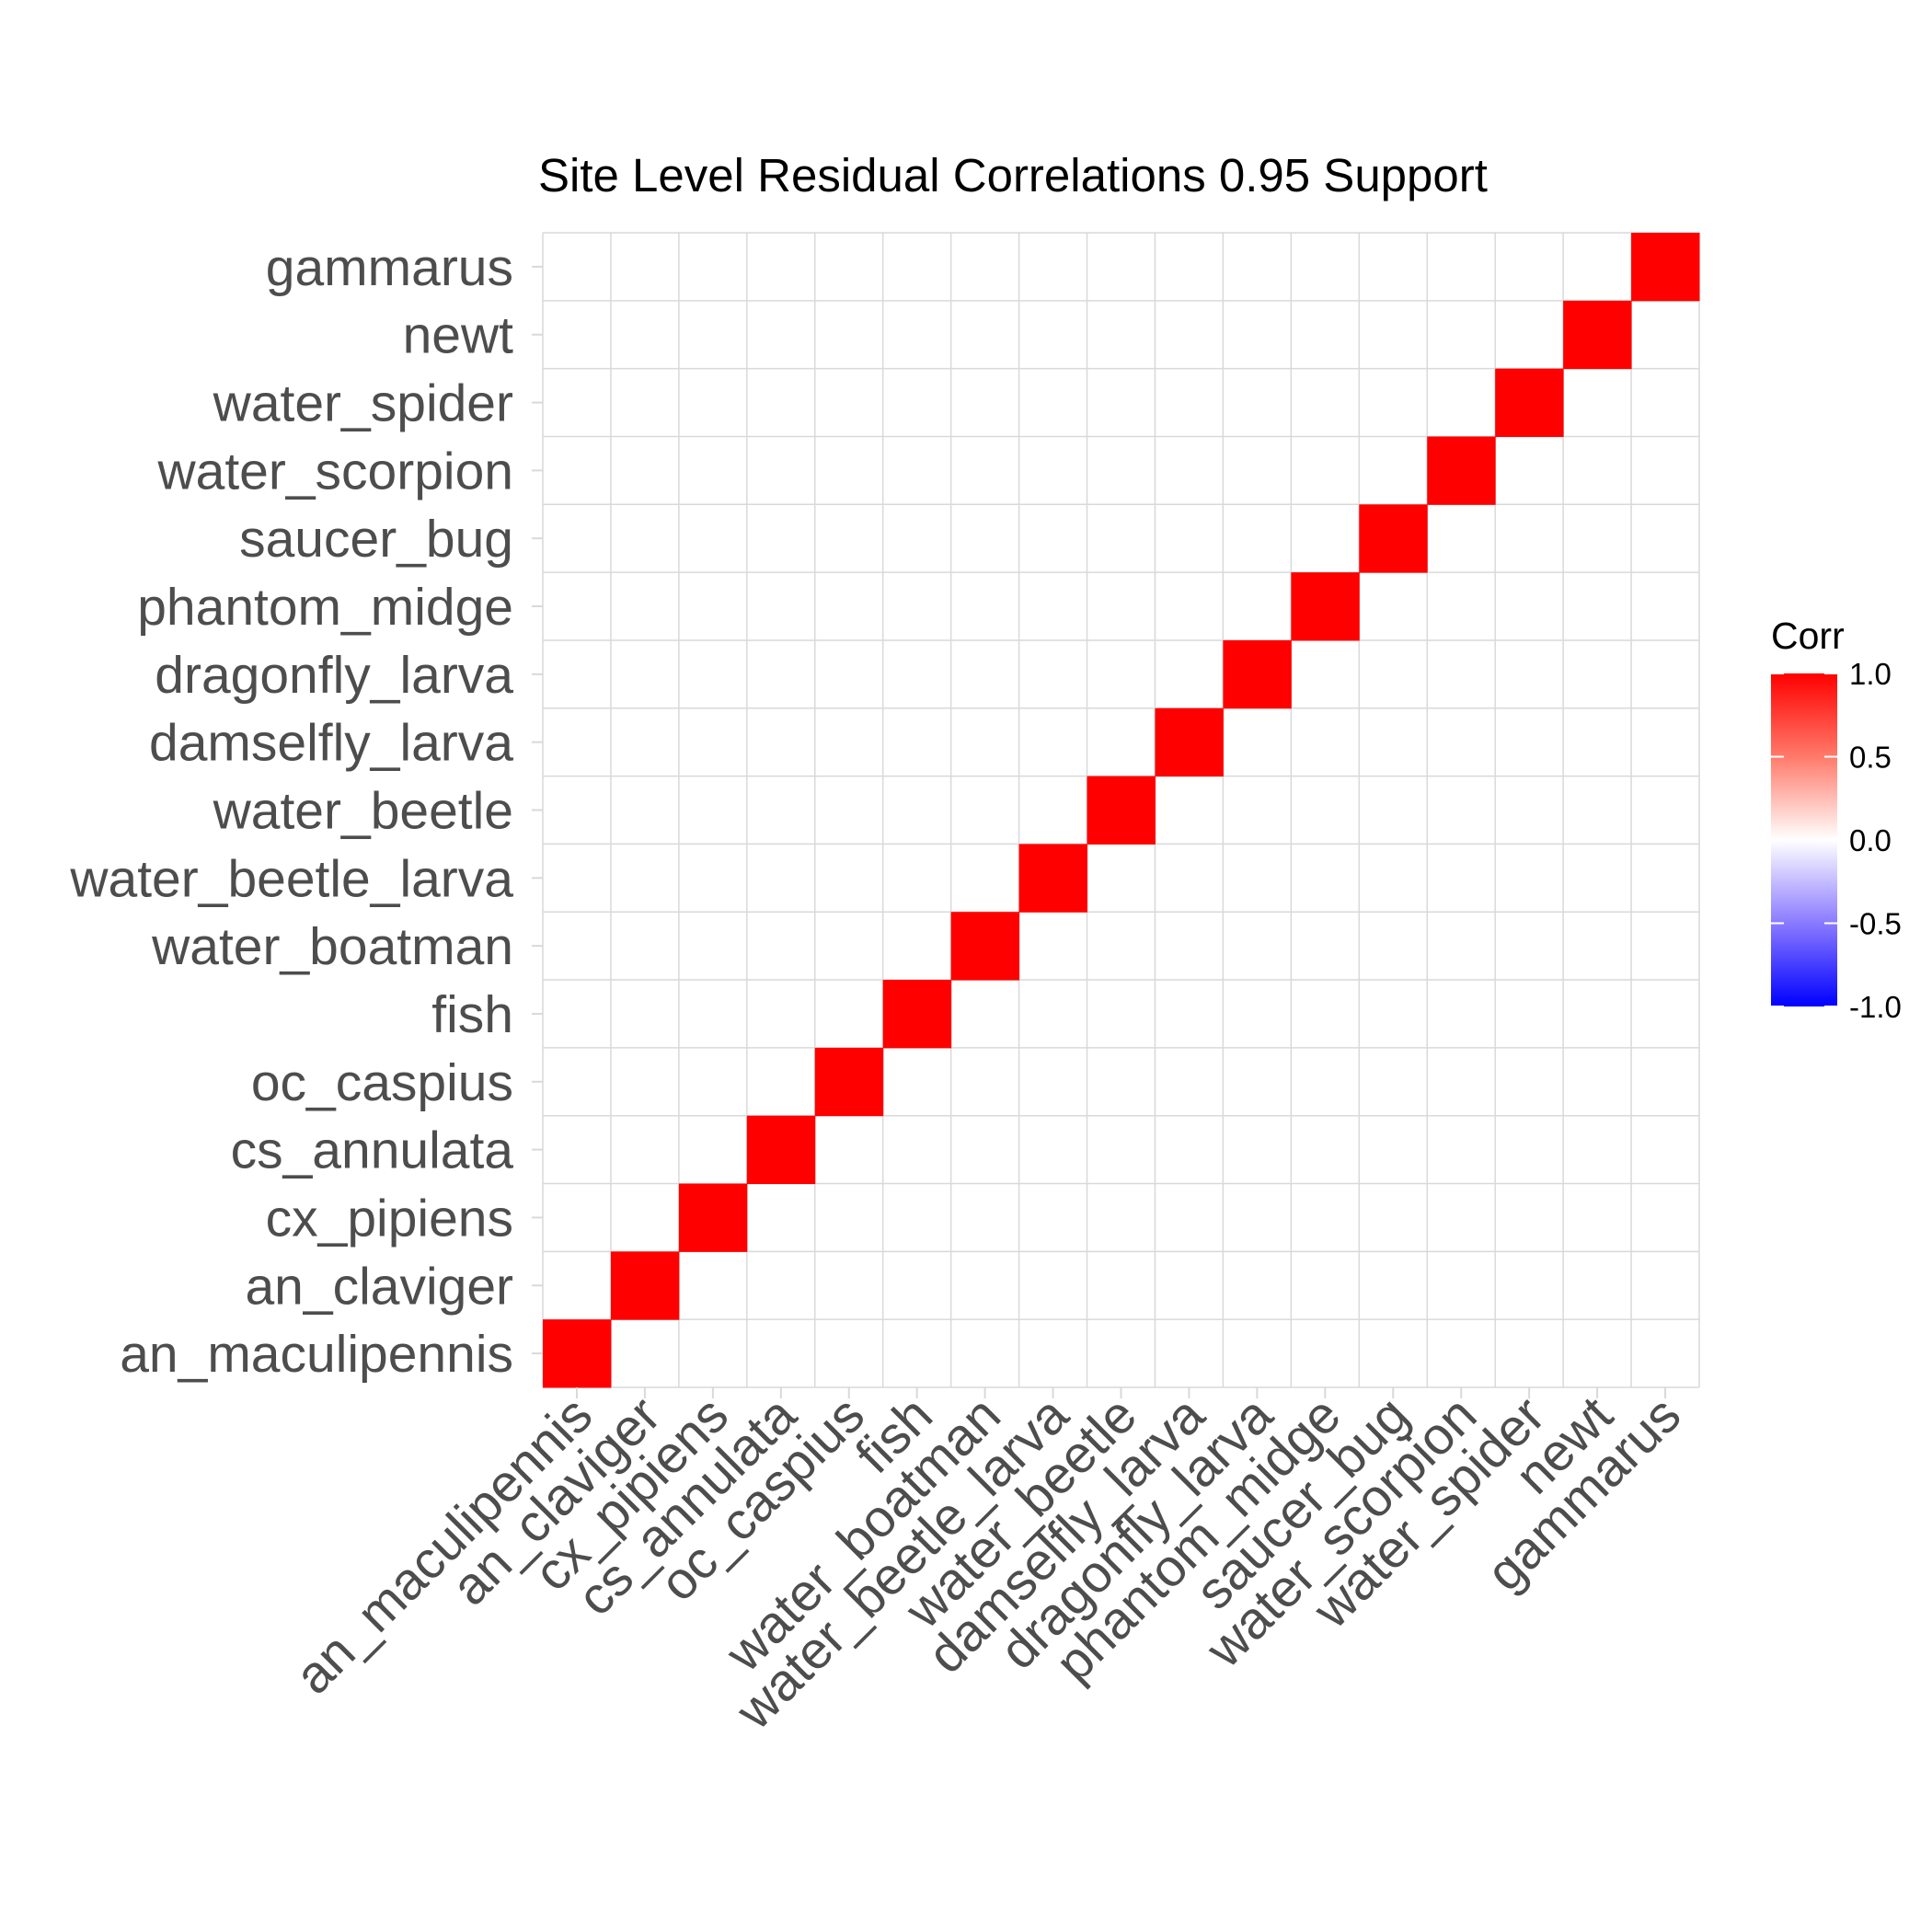 Image resolution: width=1932 pixels, height=1932 pixels. Describe the element at coordinates (1875, 924) in the screenshot. I see `legend-tick-label: -0.5` at that location.